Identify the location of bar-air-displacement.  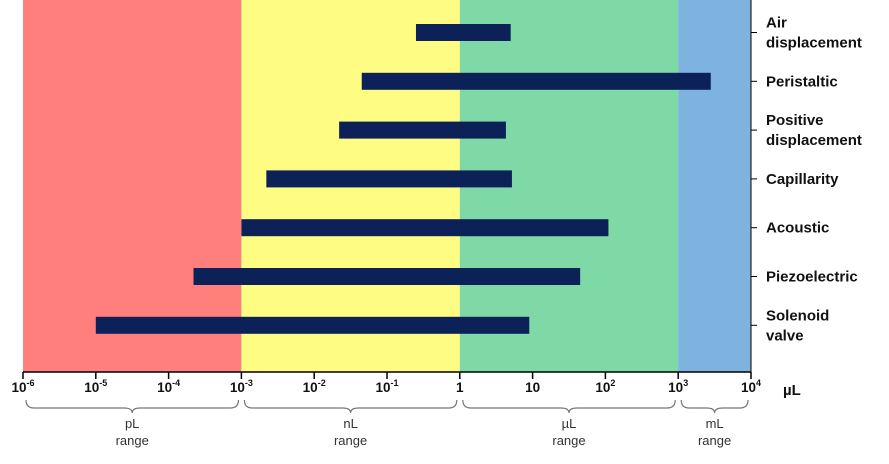
(463, 32).